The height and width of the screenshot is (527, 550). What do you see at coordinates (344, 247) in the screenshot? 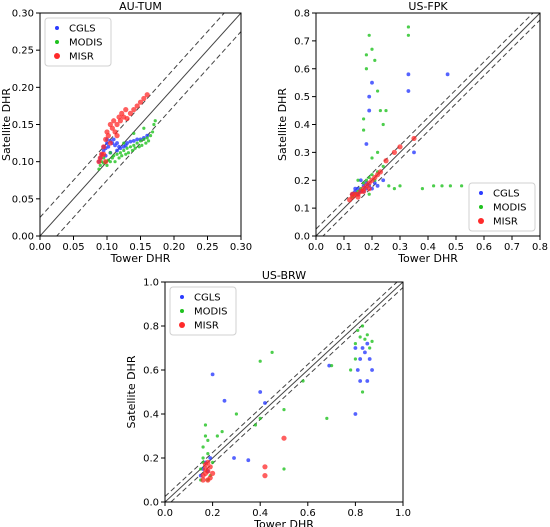
I see `x-tick-label: 0.1` at bounding box center [344, 247].